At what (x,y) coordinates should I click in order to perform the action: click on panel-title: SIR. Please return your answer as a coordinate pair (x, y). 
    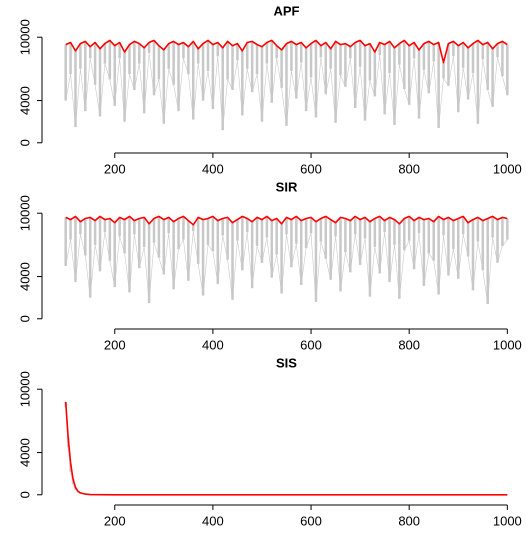
    Looking at the image, I should click on (287, 186).